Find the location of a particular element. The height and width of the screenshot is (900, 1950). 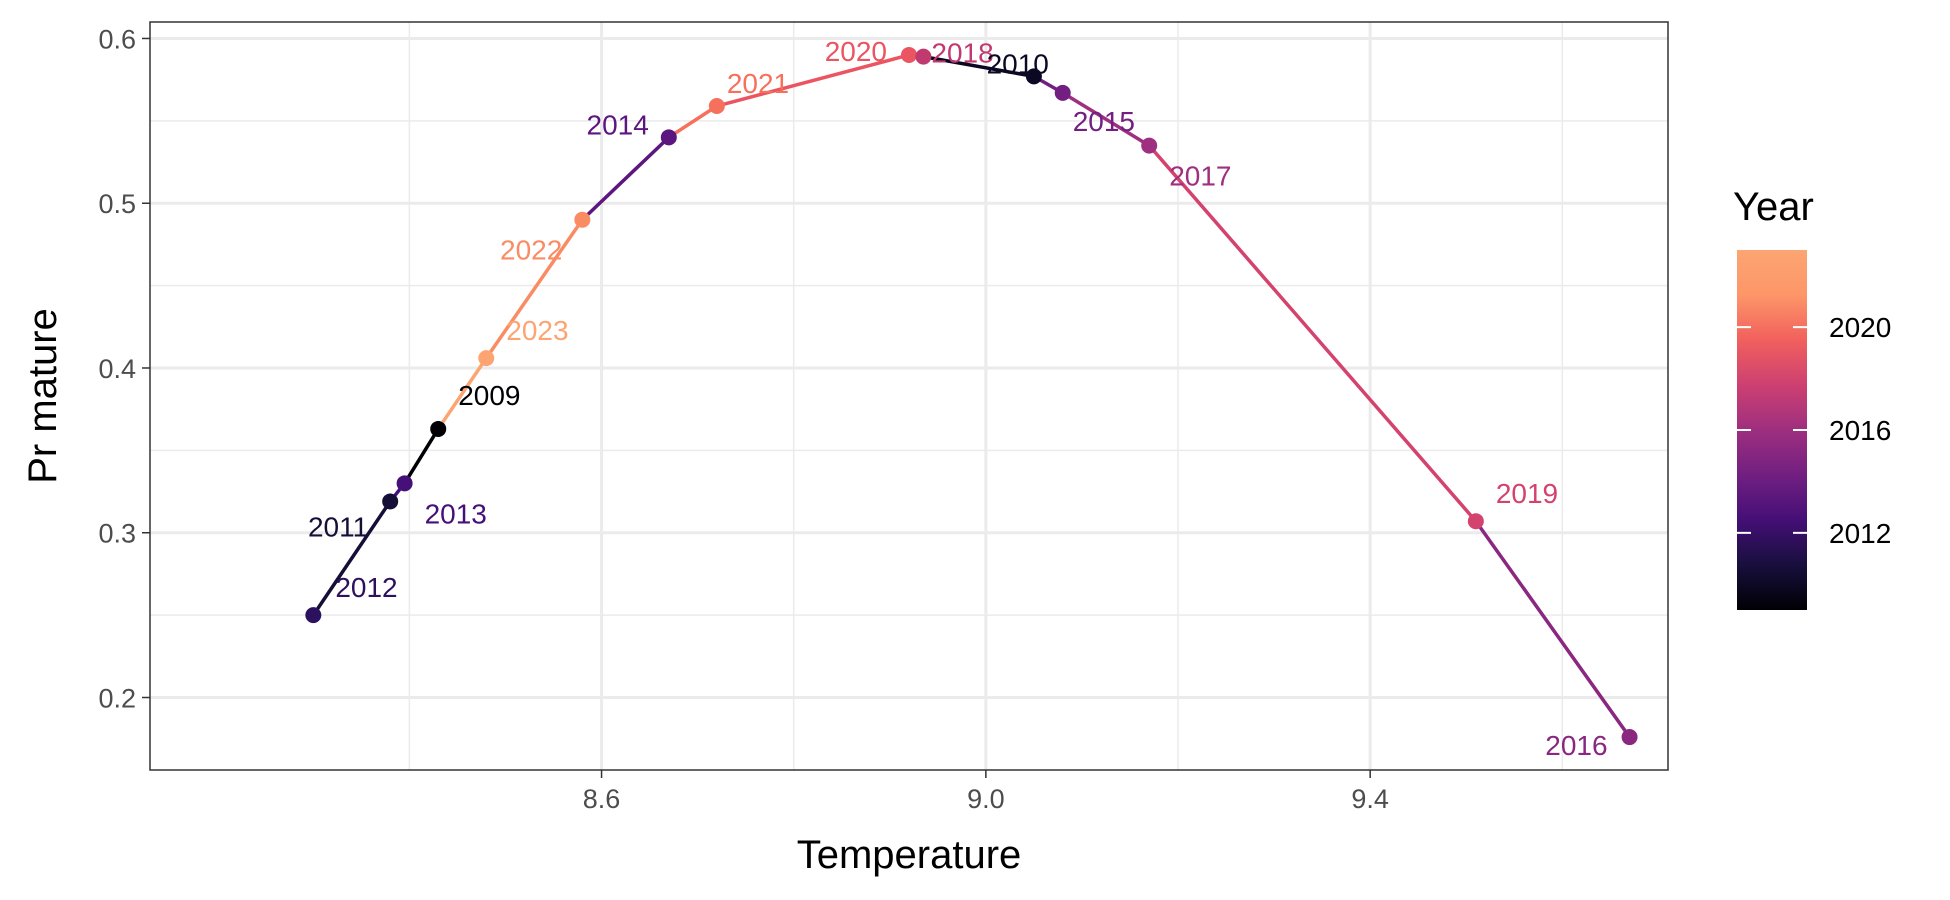

x-tick-label: 8.6 is located at coordinates (602, 799).